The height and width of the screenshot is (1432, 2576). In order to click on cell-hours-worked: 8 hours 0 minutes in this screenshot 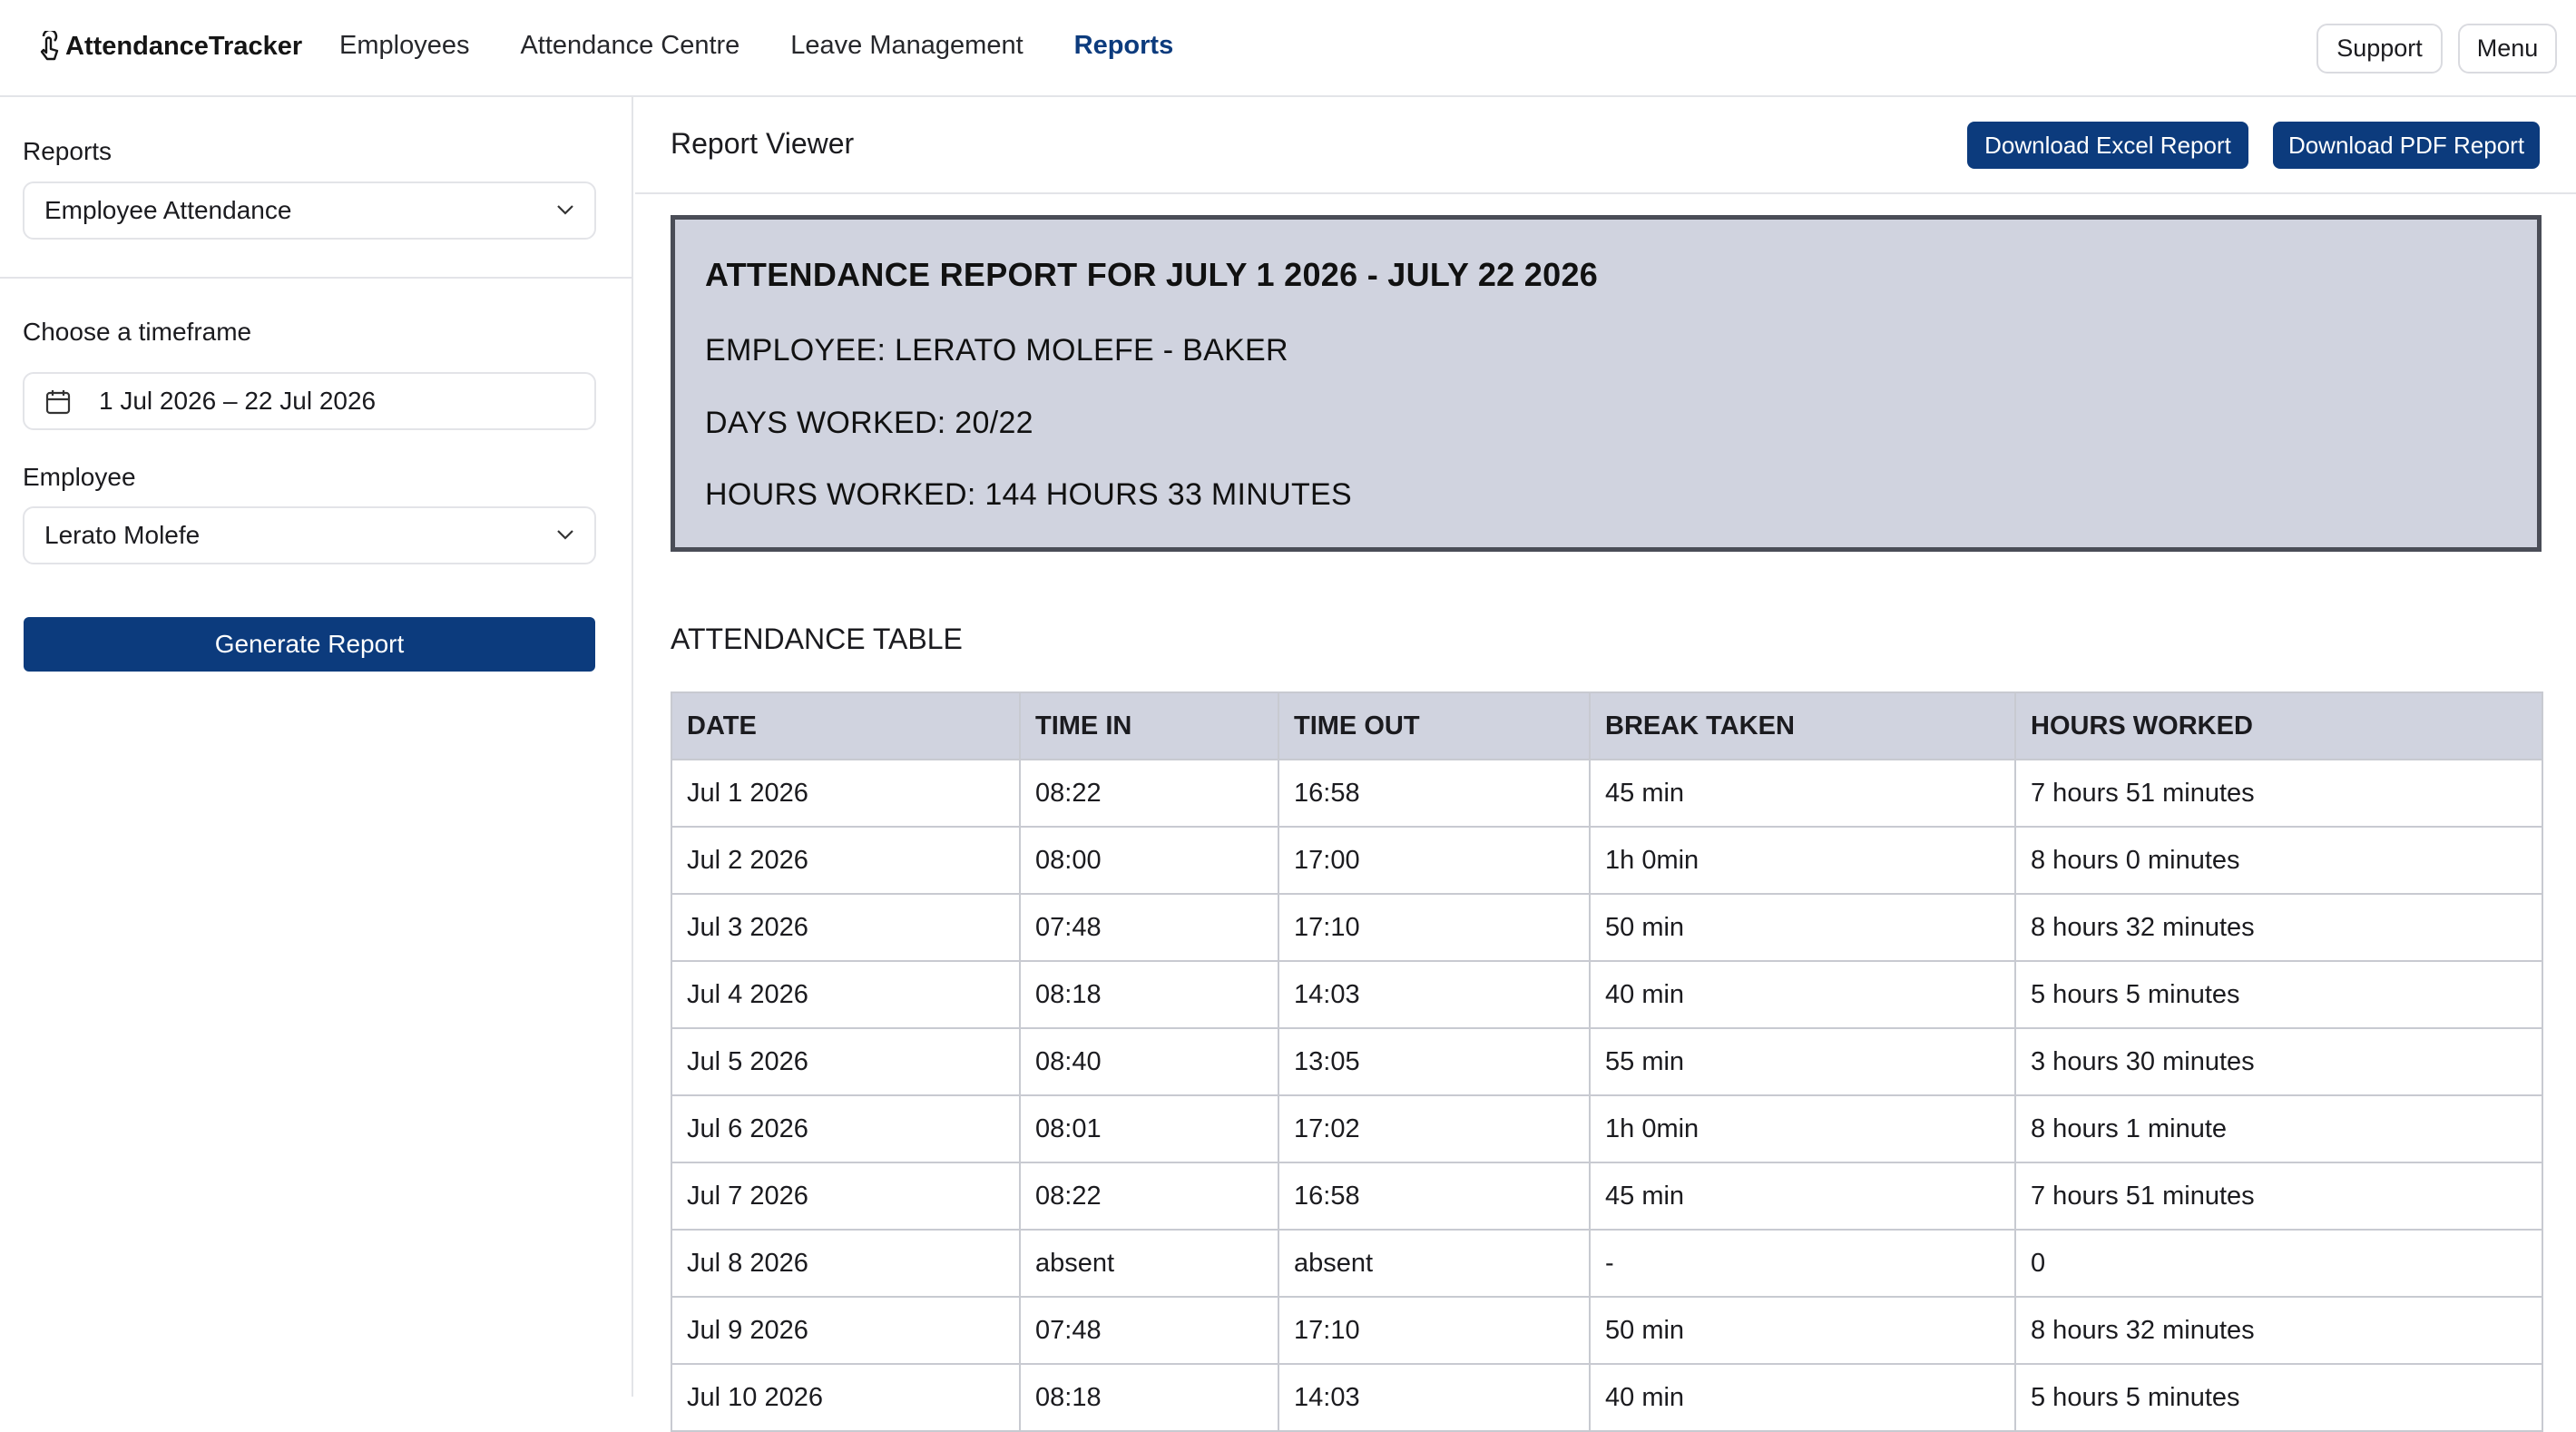, I will do `click(2278, 860)`.